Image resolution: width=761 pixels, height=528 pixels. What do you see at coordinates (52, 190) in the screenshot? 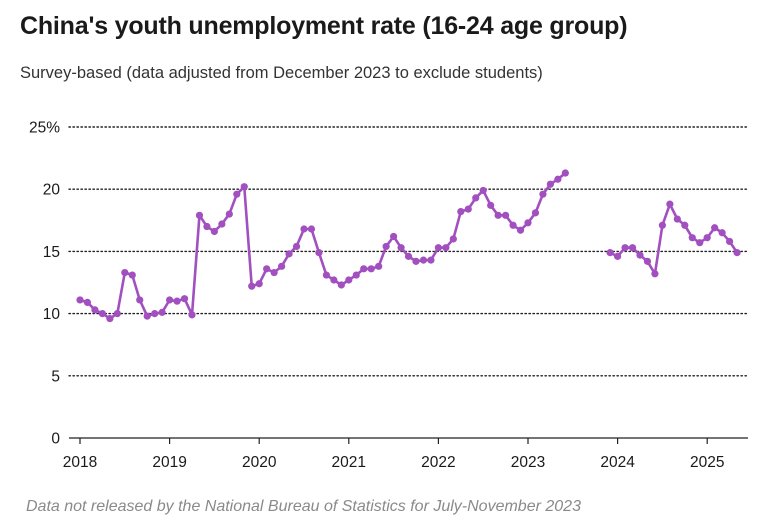
I see `y-tick-label: 20` at bounding box center [52, 190].